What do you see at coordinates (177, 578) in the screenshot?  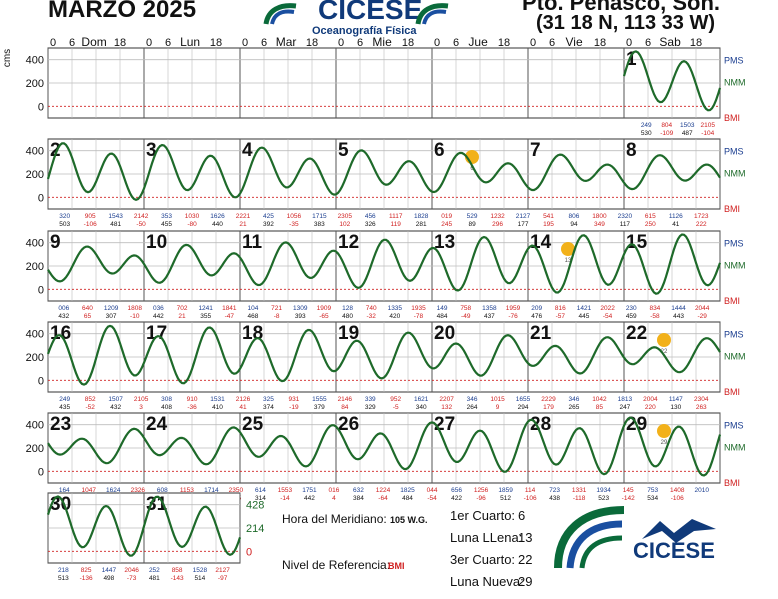 I see `extreme-height-label: -143` at bounding box center [177, 578].